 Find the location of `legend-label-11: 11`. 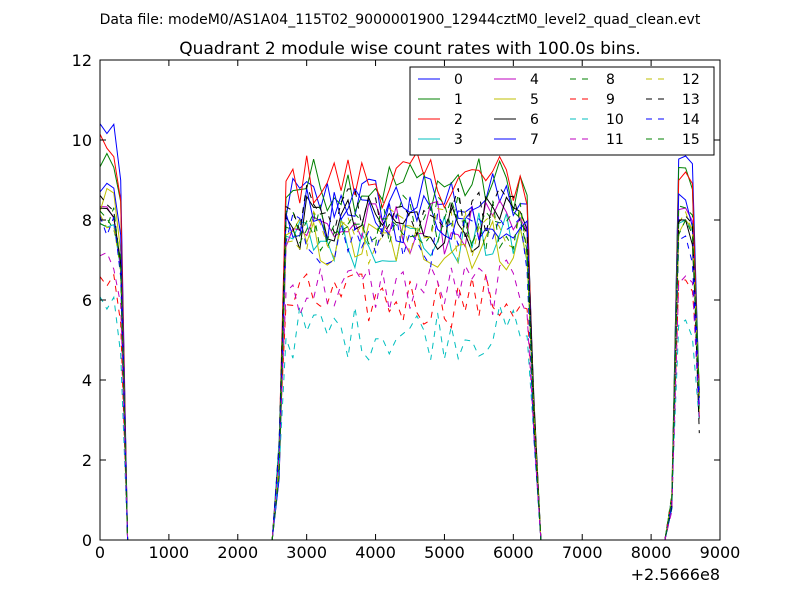

legend-label-11: 11 is located at coordinates (615, 140).